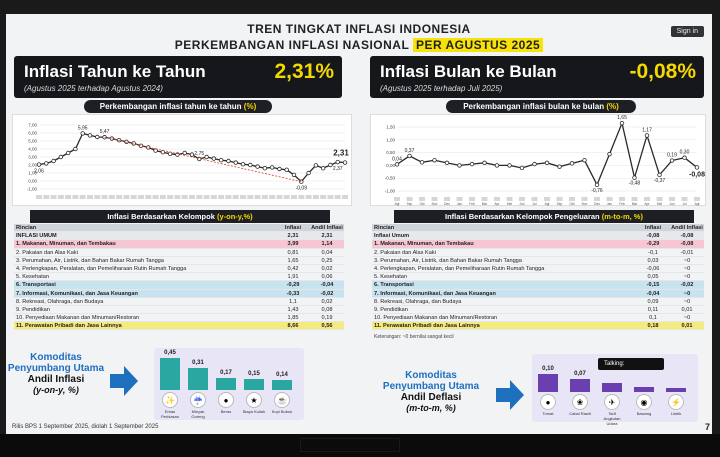 The height and width of the screenshot is (457, 720). I want to click on mtm-xtick-label: Sep, so click(560, 204).